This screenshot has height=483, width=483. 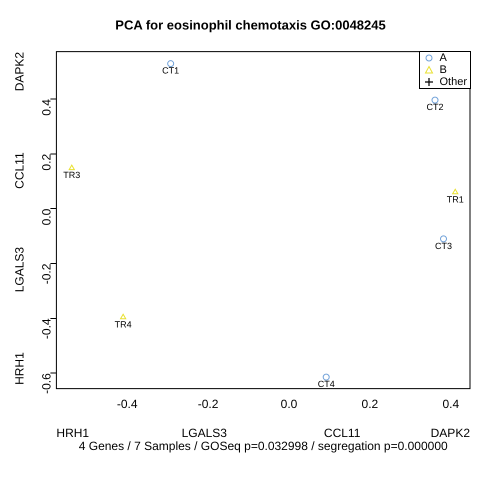 I want to click on annotation: CT4, so click(x=326, y=384).